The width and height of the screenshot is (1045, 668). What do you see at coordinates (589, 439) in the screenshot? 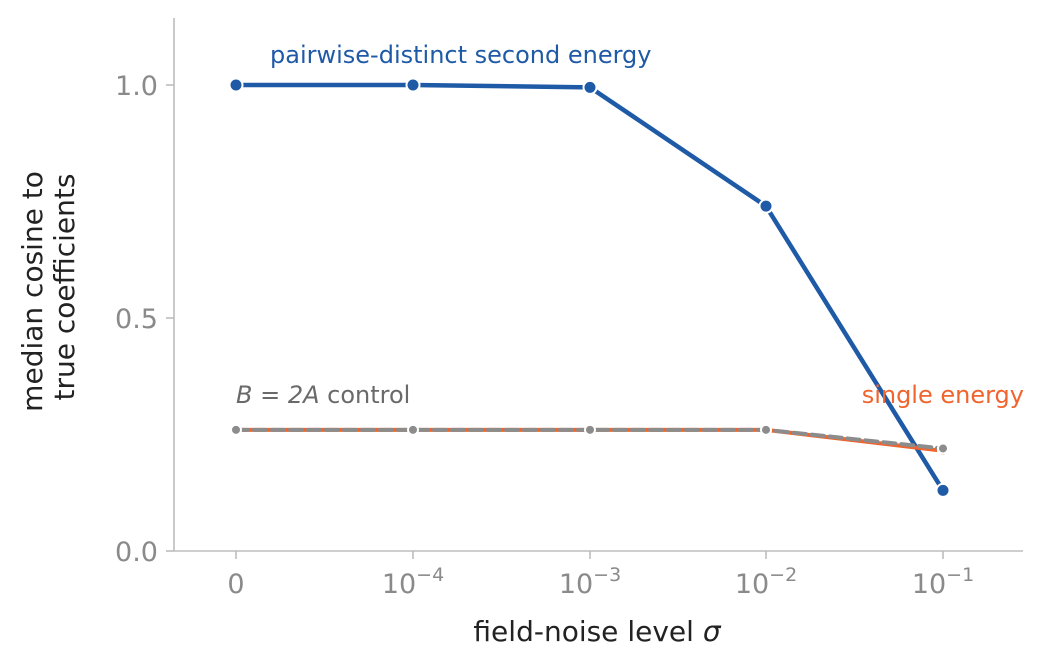
I see `series-control` at bounding box center [589, 439].